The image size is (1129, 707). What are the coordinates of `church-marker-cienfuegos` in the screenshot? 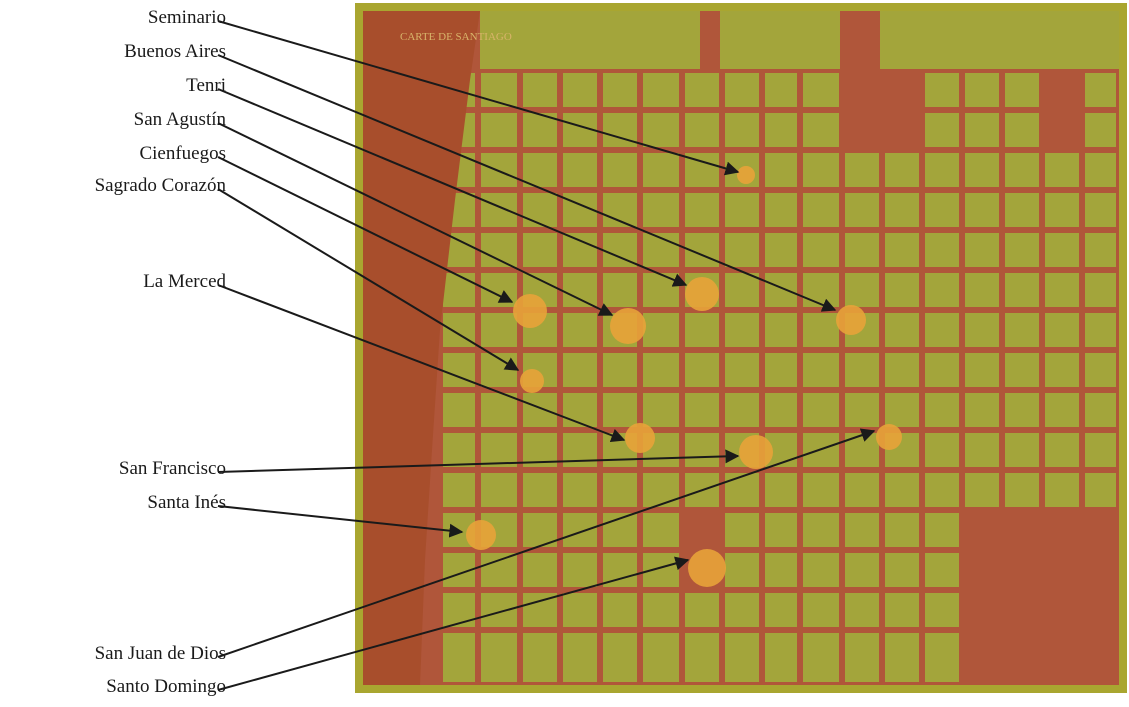 It's located at (530, 311).